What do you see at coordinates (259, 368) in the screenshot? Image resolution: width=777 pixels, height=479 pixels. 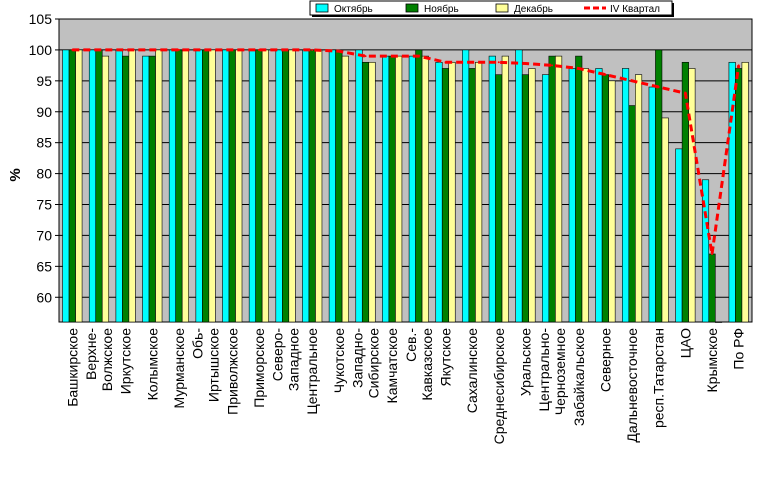 I see `x-tick-label: Приморское` at bounding box center [259, 368].